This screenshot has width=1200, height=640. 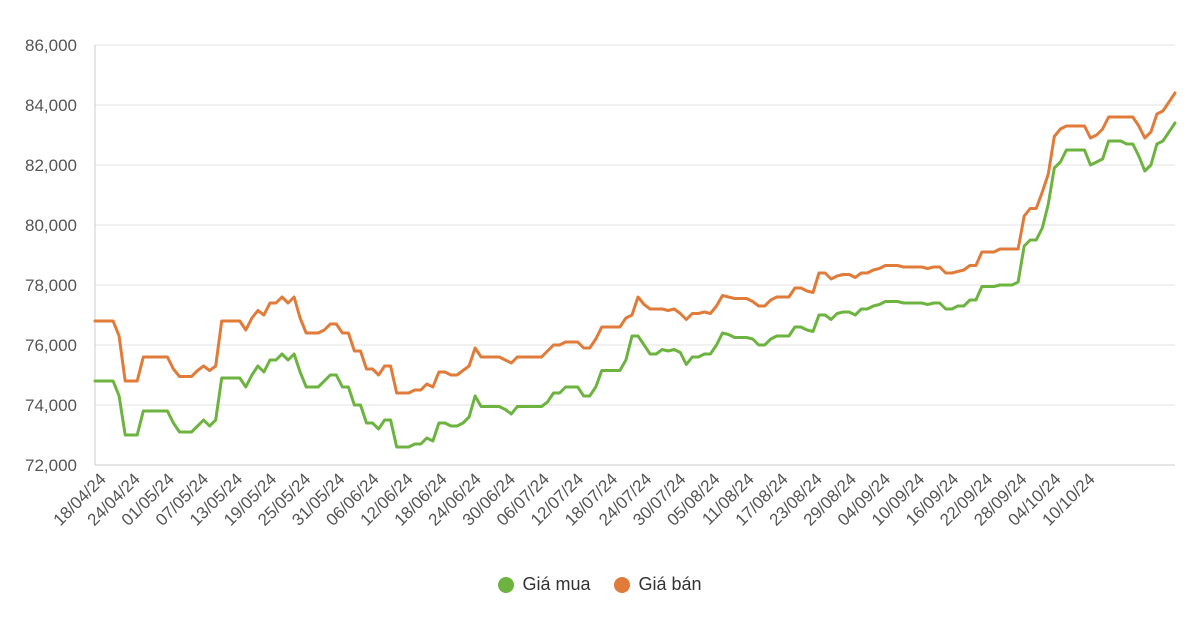 I want to click on y-tick-label: 76,000, so click(x=51, y=345).